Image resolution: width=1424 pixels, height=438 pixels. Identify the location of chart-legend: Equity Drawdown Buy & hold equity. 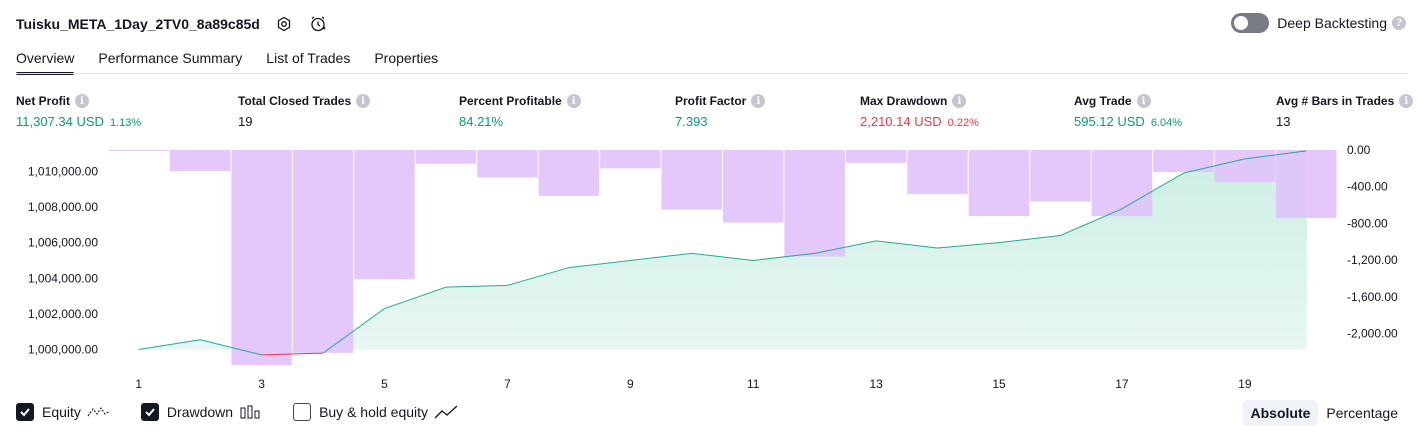
(252, 412).